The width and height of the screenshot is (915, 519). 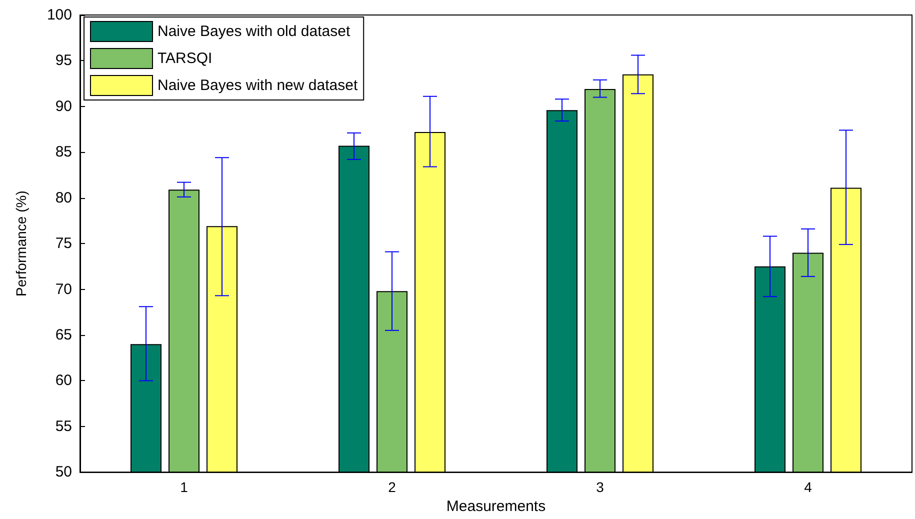 I want to click on y-tick-label: 50, so click(x=63, y=472).